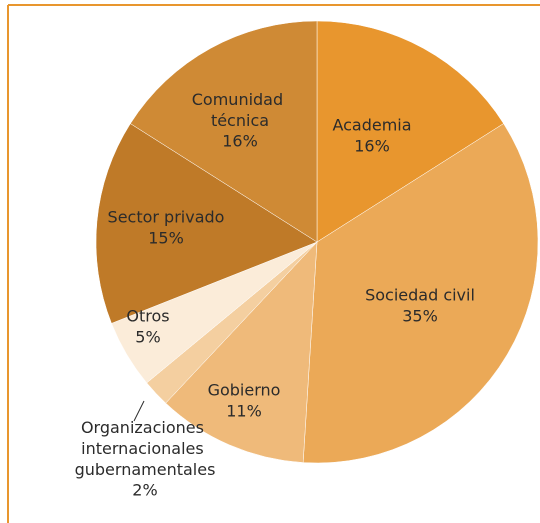  Describe the element at coordinates (244, 411) in the screenshot. I see `value-label: 11%` at that location.